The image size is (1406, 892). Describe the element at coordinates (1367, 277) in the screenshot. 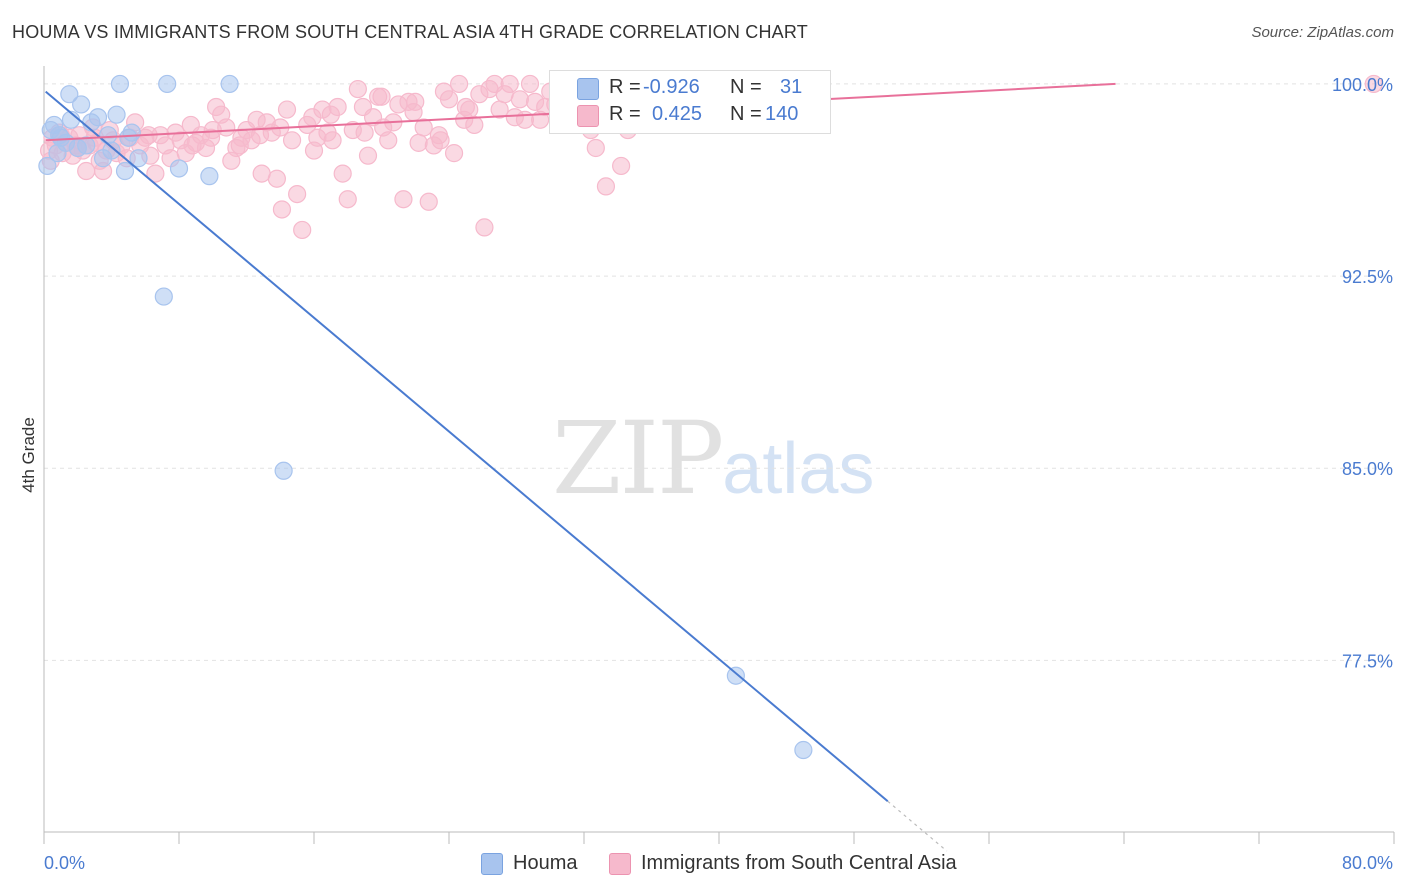

I see `y-tick-label: 92.5%` at that location.